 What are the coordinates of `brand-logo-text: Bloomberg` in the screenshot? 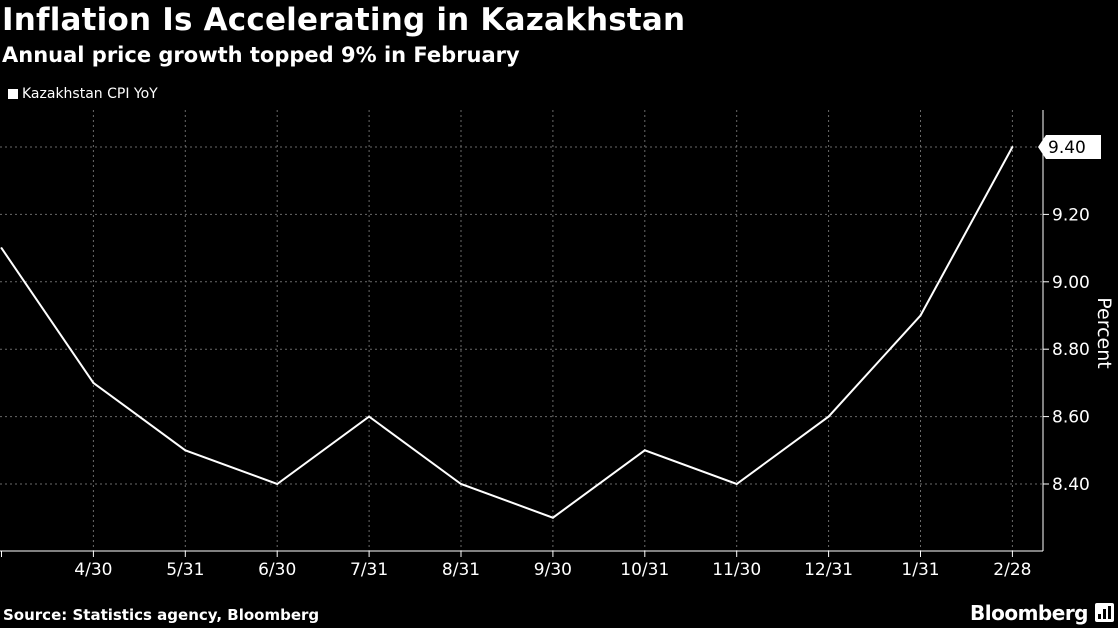 It's located at (1029, 613).